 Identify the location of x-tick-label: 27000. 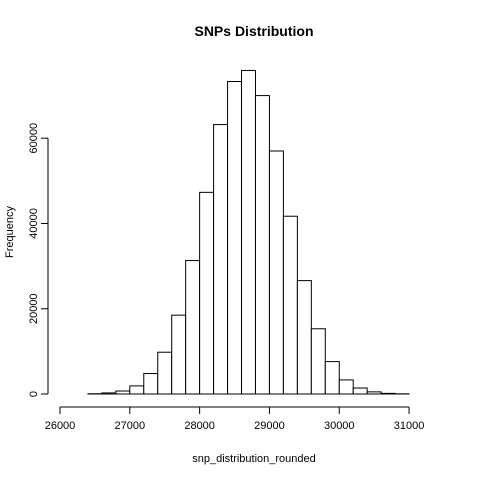
(130, 426).